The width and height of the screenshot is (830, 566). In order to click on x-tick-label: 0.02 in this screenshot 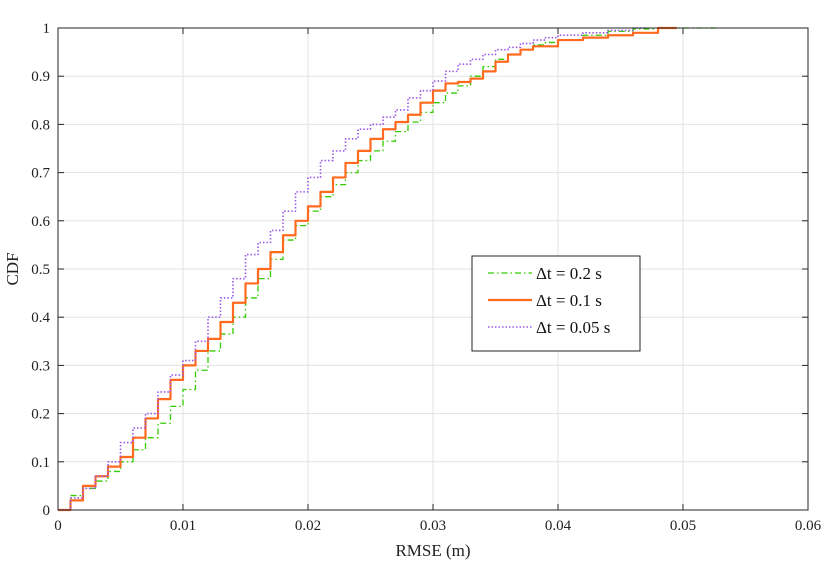, I will do `click(308, 526)`.